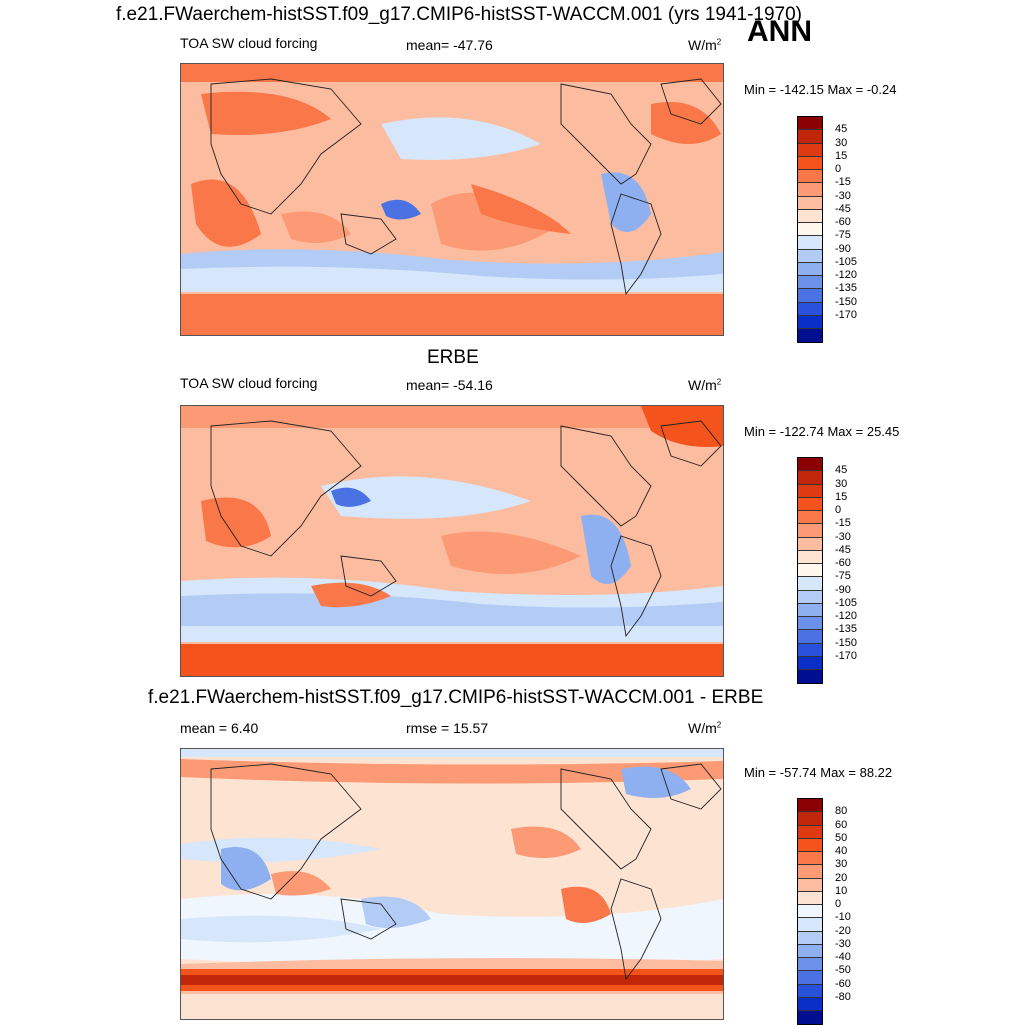  I want to click on bottom-rmse-label: rmse = 15.57, so click(447, 728).